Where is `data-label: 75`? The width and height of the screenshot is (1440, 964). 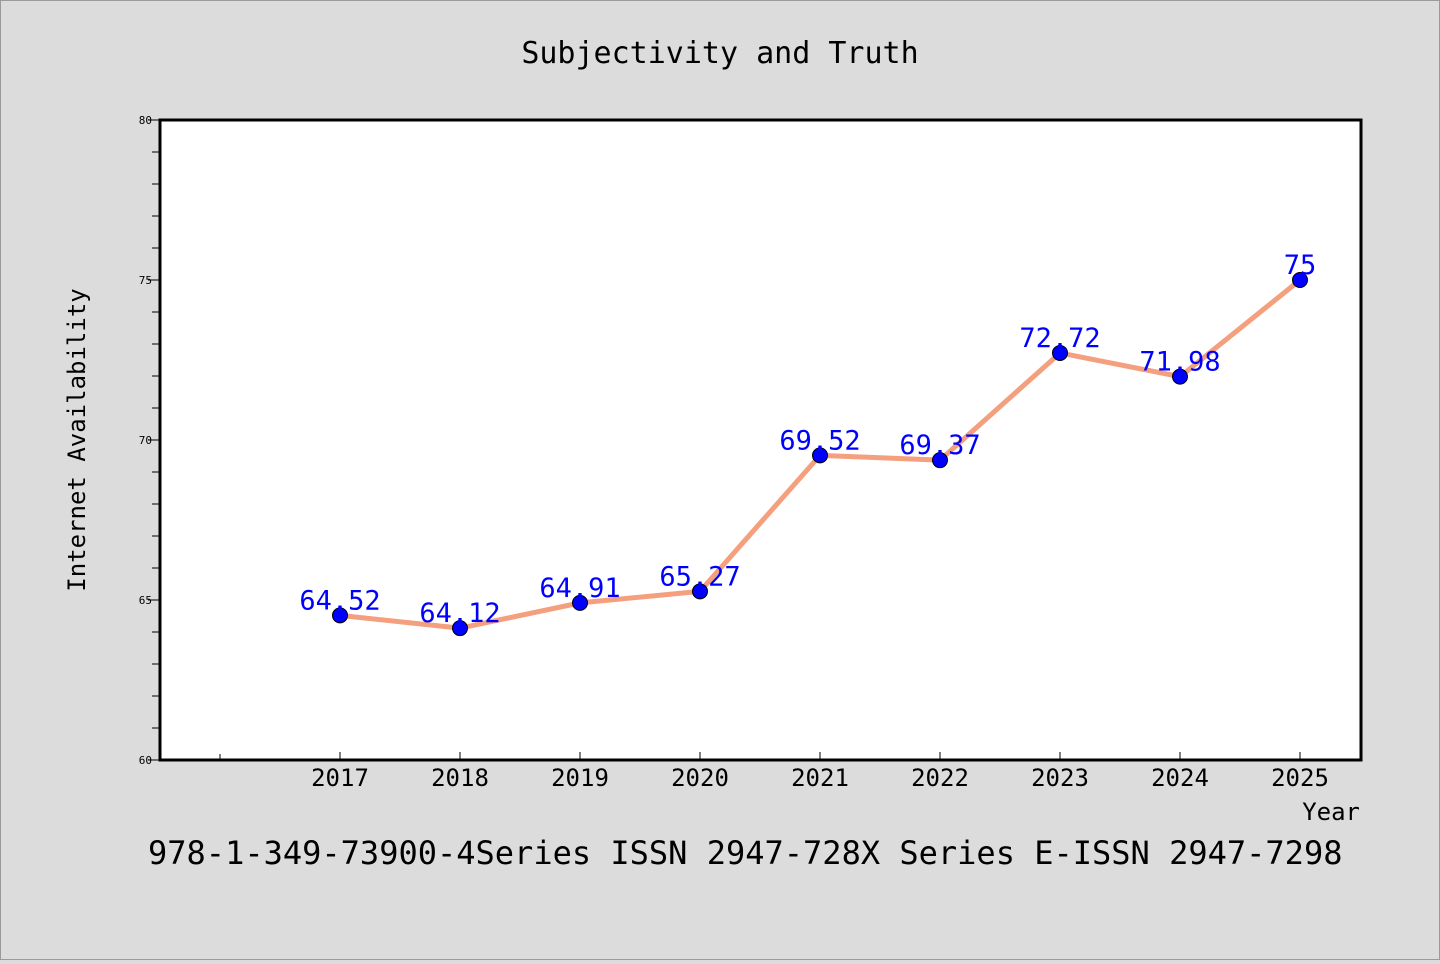 data-label: 75 is located at coordinates (1300, 265).